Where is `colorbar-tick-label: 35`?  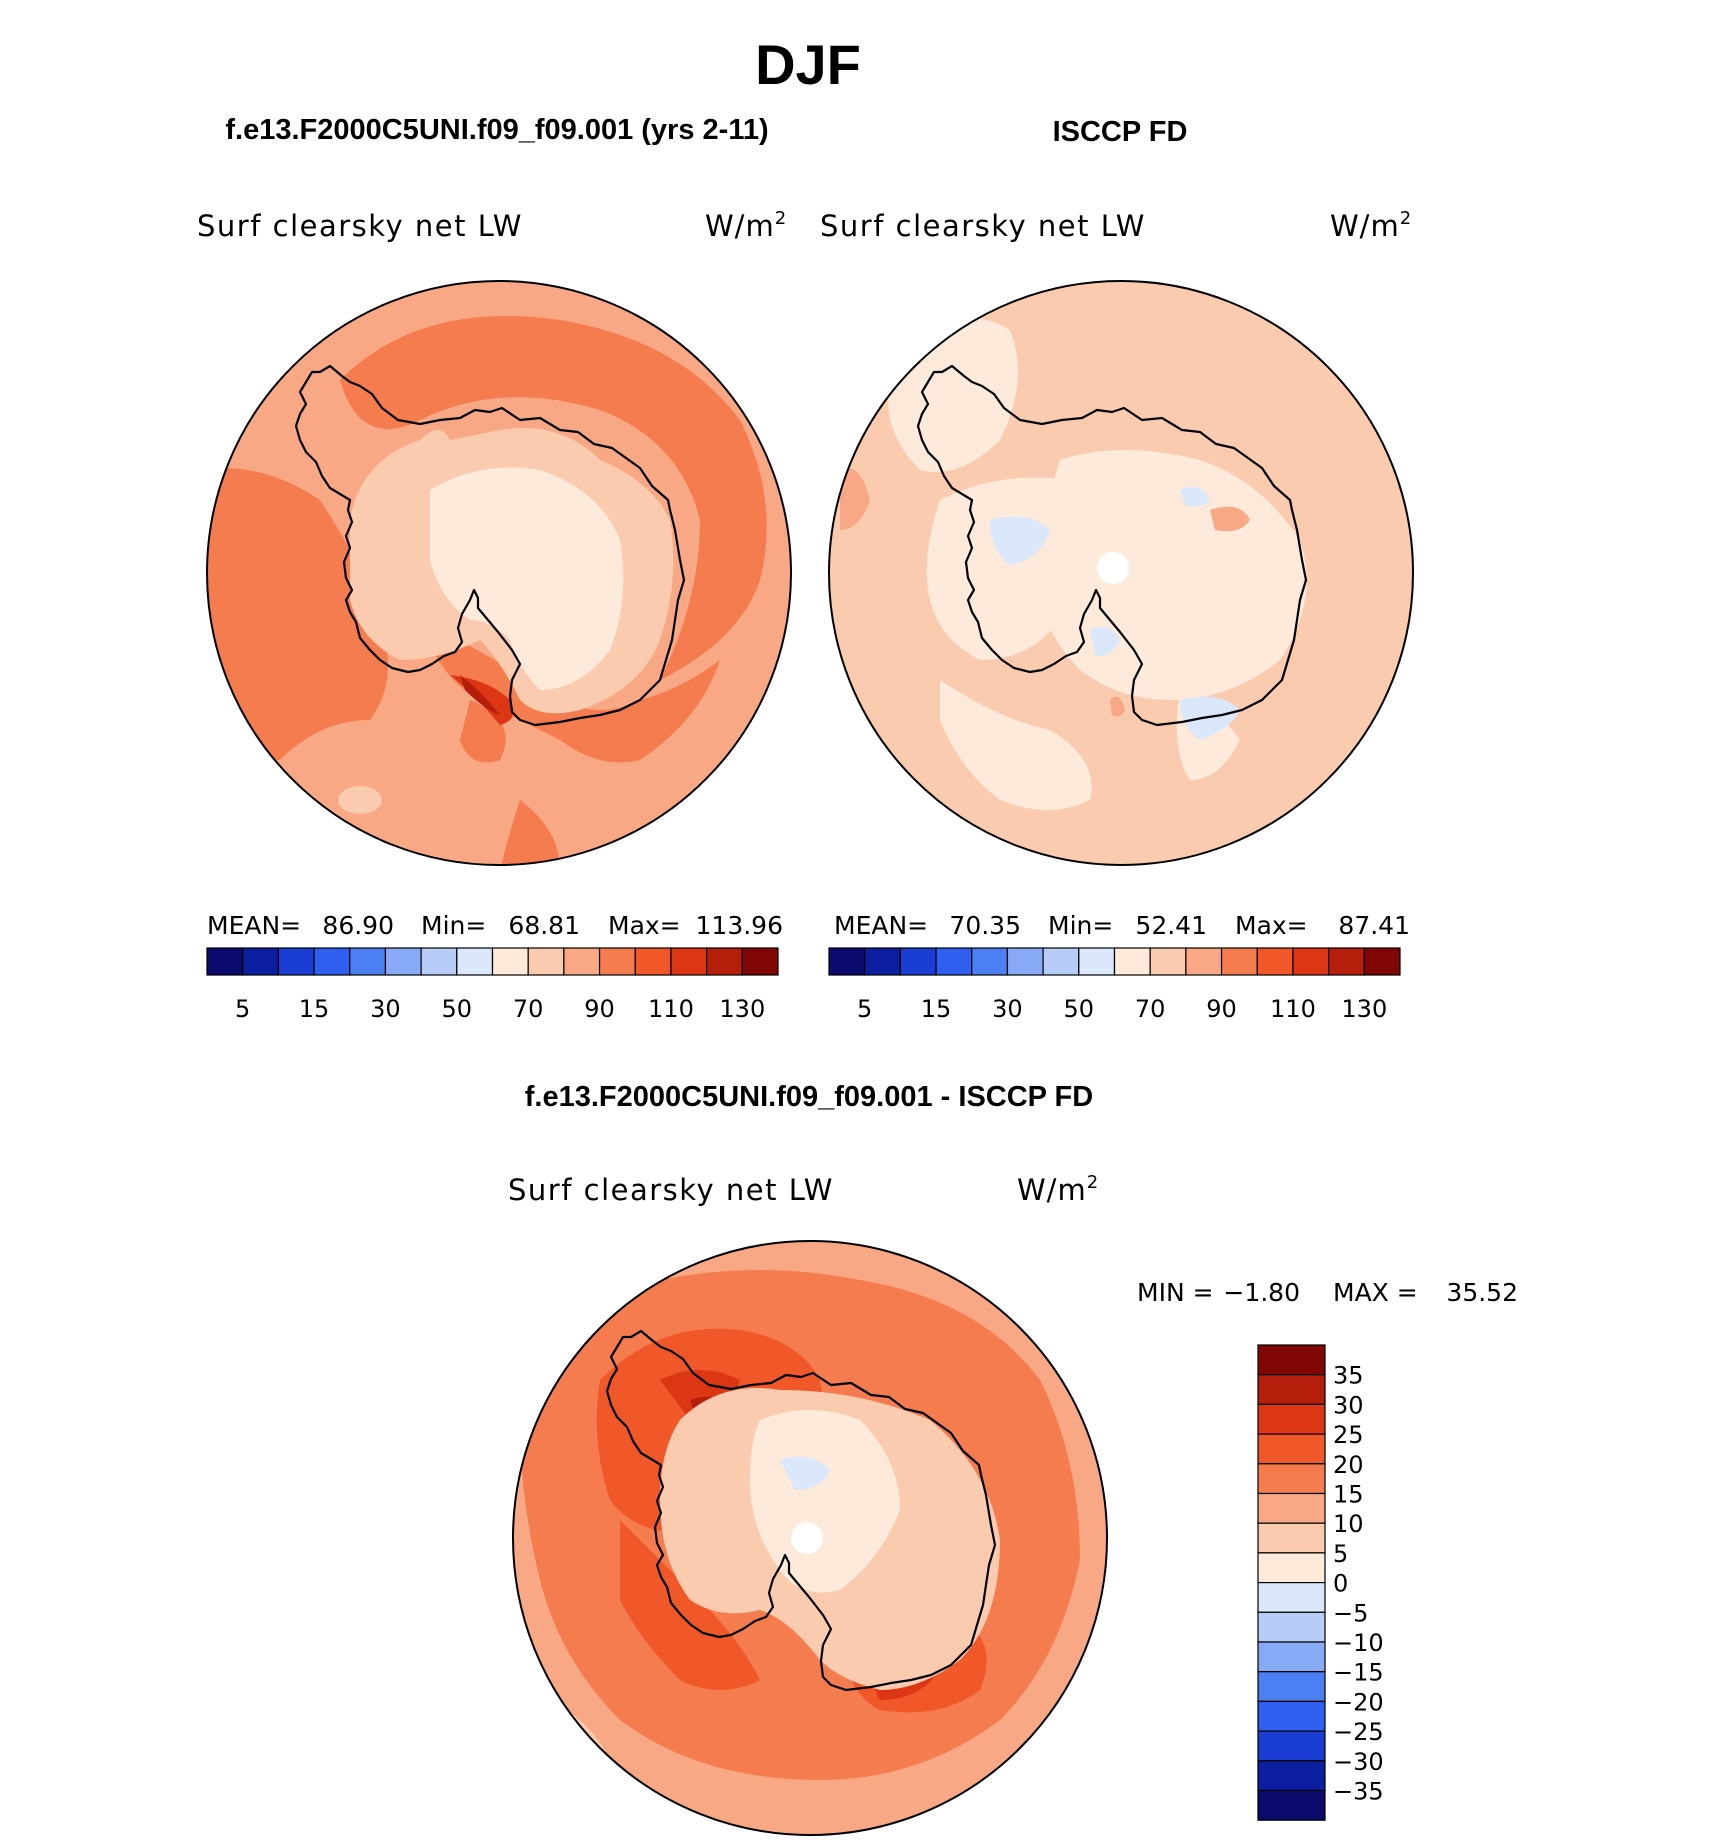 colorbar-tick-label: 35 is located at coordinates (1348, 1376).